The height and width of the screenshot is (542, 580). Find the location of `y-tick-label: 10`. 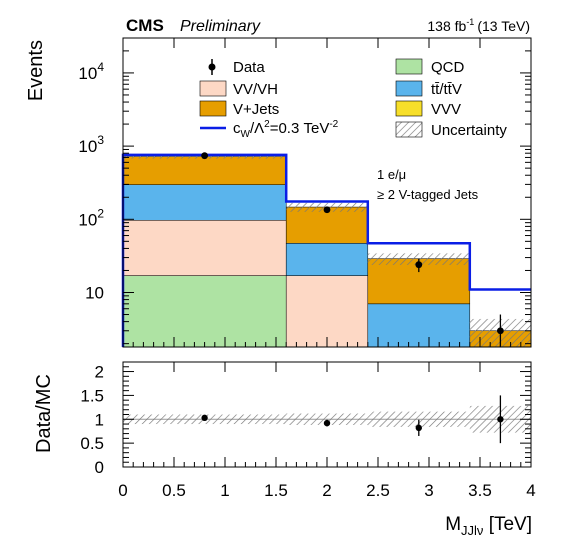

y-tick-label: 10 is located at coordinates (94, 292).